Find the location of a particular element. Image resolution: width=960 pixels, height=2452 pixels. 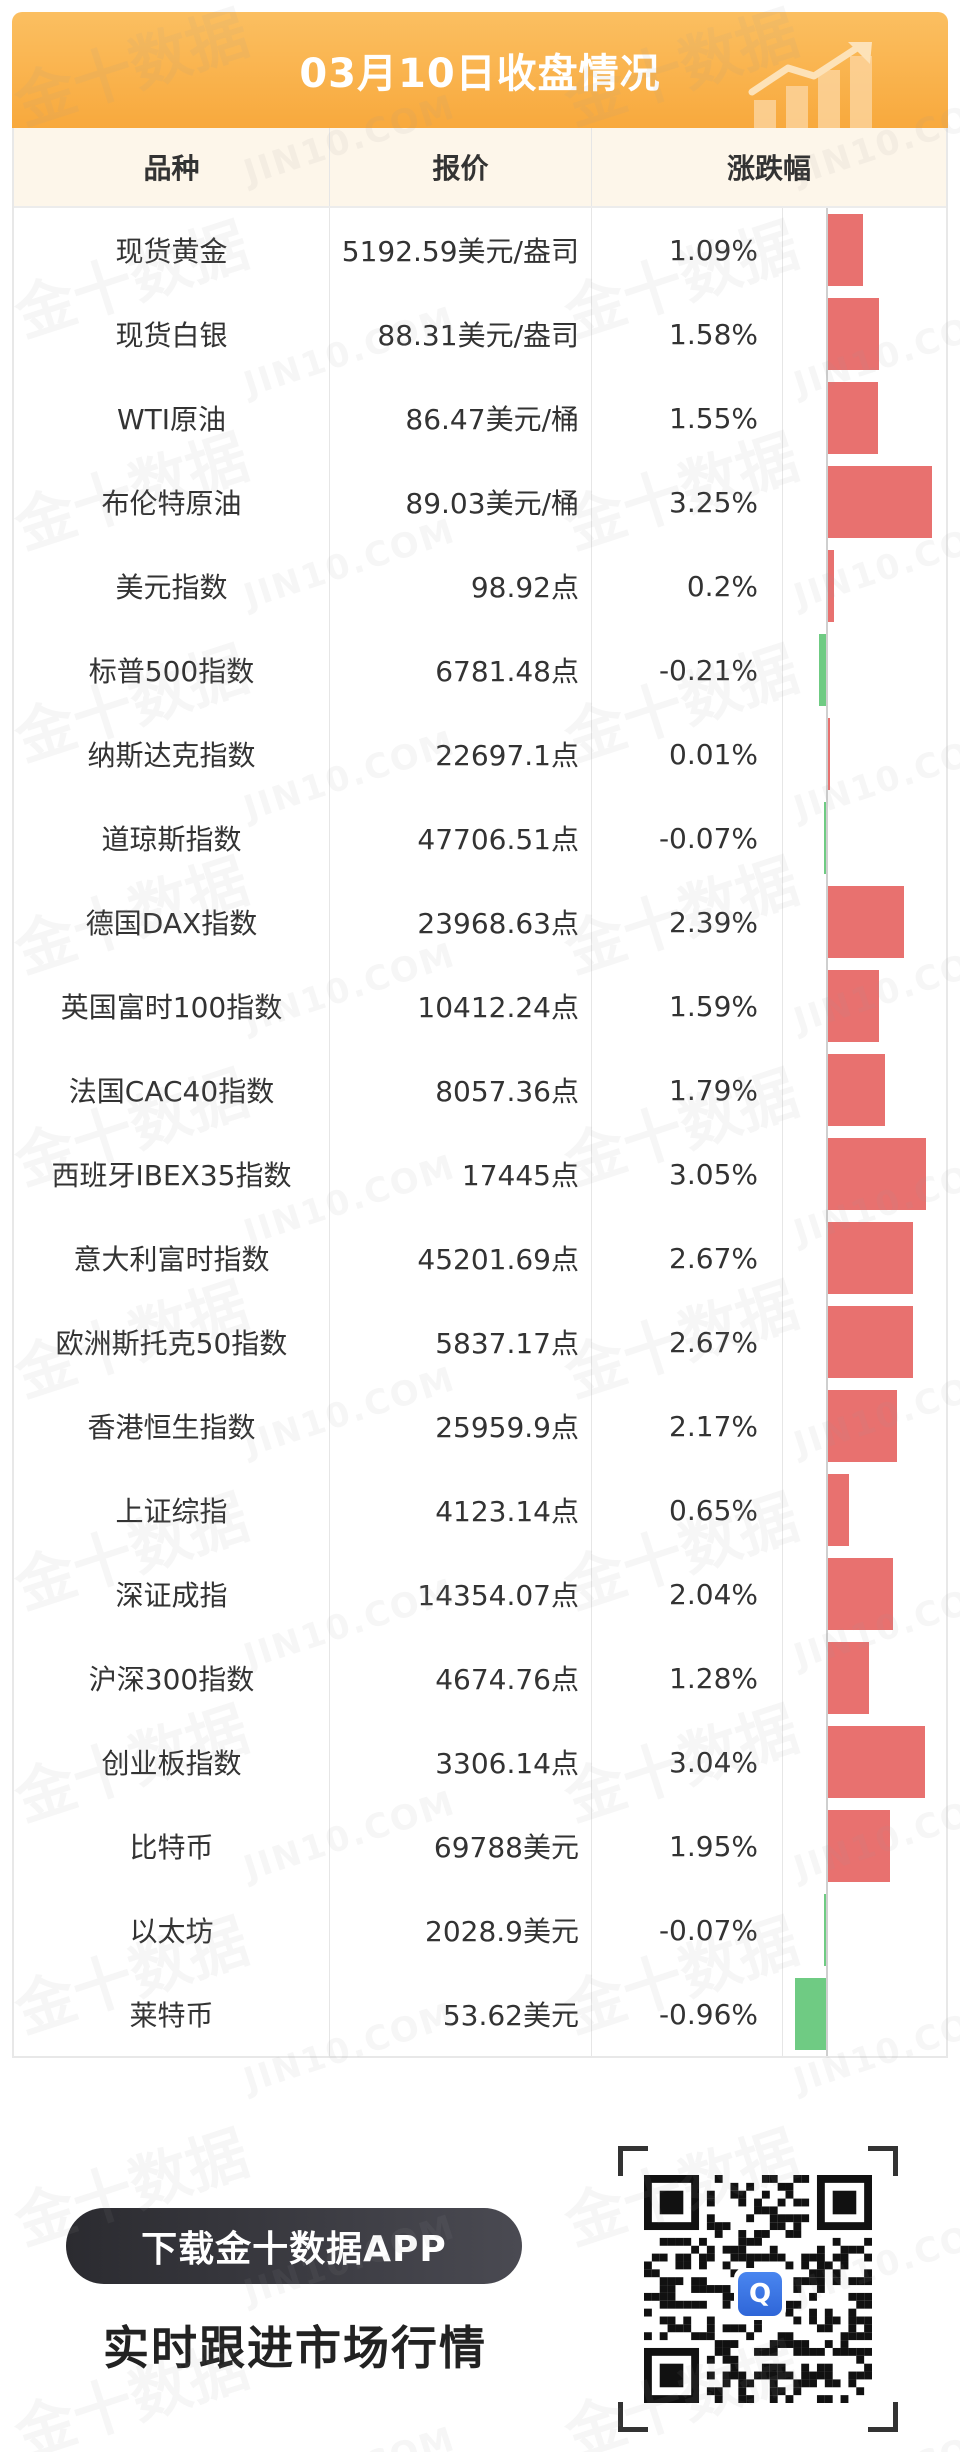

change-cell: 2.04% is located at coordinates (769, 1594).